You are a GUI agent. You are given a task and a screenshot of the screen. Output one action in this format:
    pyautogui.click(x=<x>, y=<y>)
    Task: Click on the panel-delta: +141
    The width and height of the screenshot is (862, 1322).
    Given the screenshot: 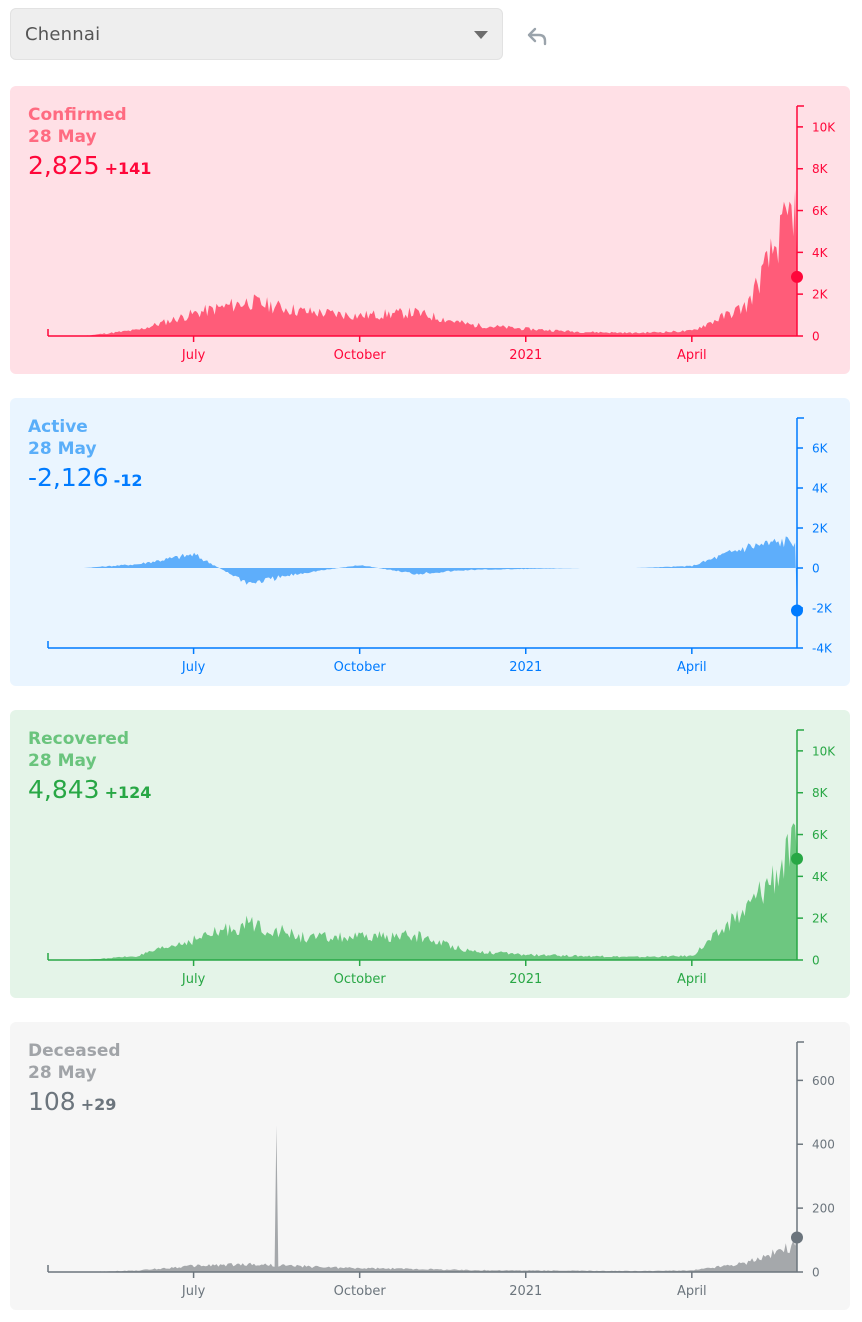 What is the action you would take?
    pyautogui.click(x=128, y=168)
    